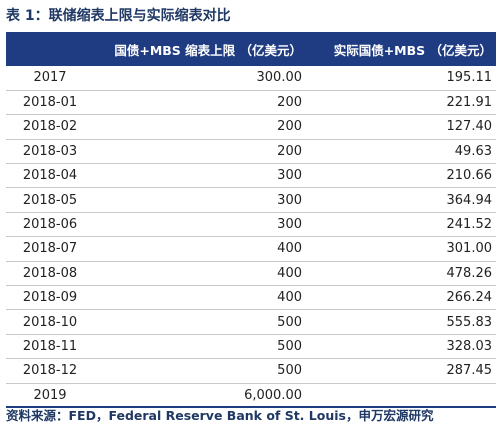 This screenshot has width=500, height=434. Describe the element at coordinates (401, 49) in the screenshot. I see `header-actual: 实际国债+MBS （亿美元）` at that location.